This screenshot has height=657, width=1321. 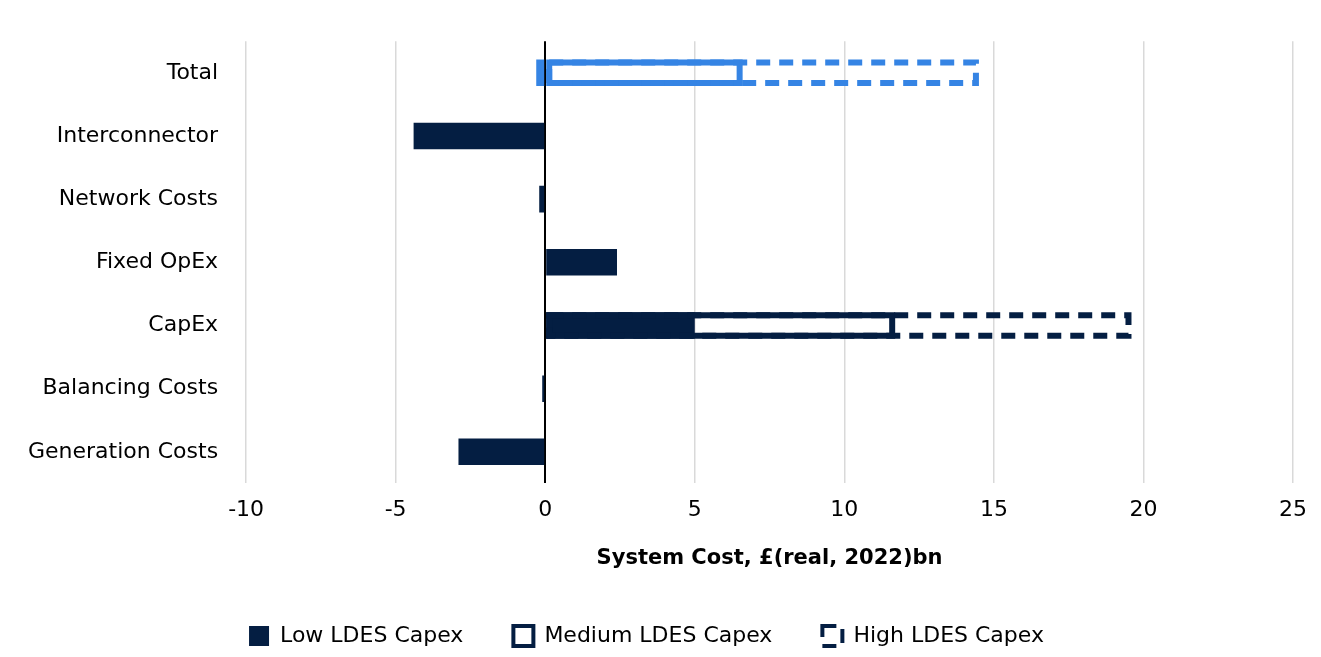 What do you see at coordinates (658, 634) in the screenshot?
I see `legend-label: Medium LDES Capex` at bounding box center [658, 634].